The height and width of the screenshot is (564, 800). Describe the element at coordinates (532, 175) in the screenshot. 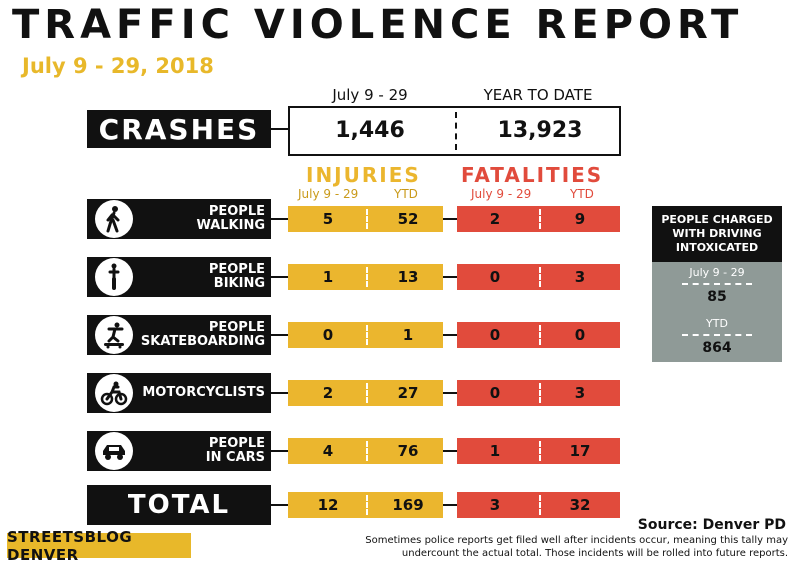

I see `fatalities-heading: FATALITIES` at that location.